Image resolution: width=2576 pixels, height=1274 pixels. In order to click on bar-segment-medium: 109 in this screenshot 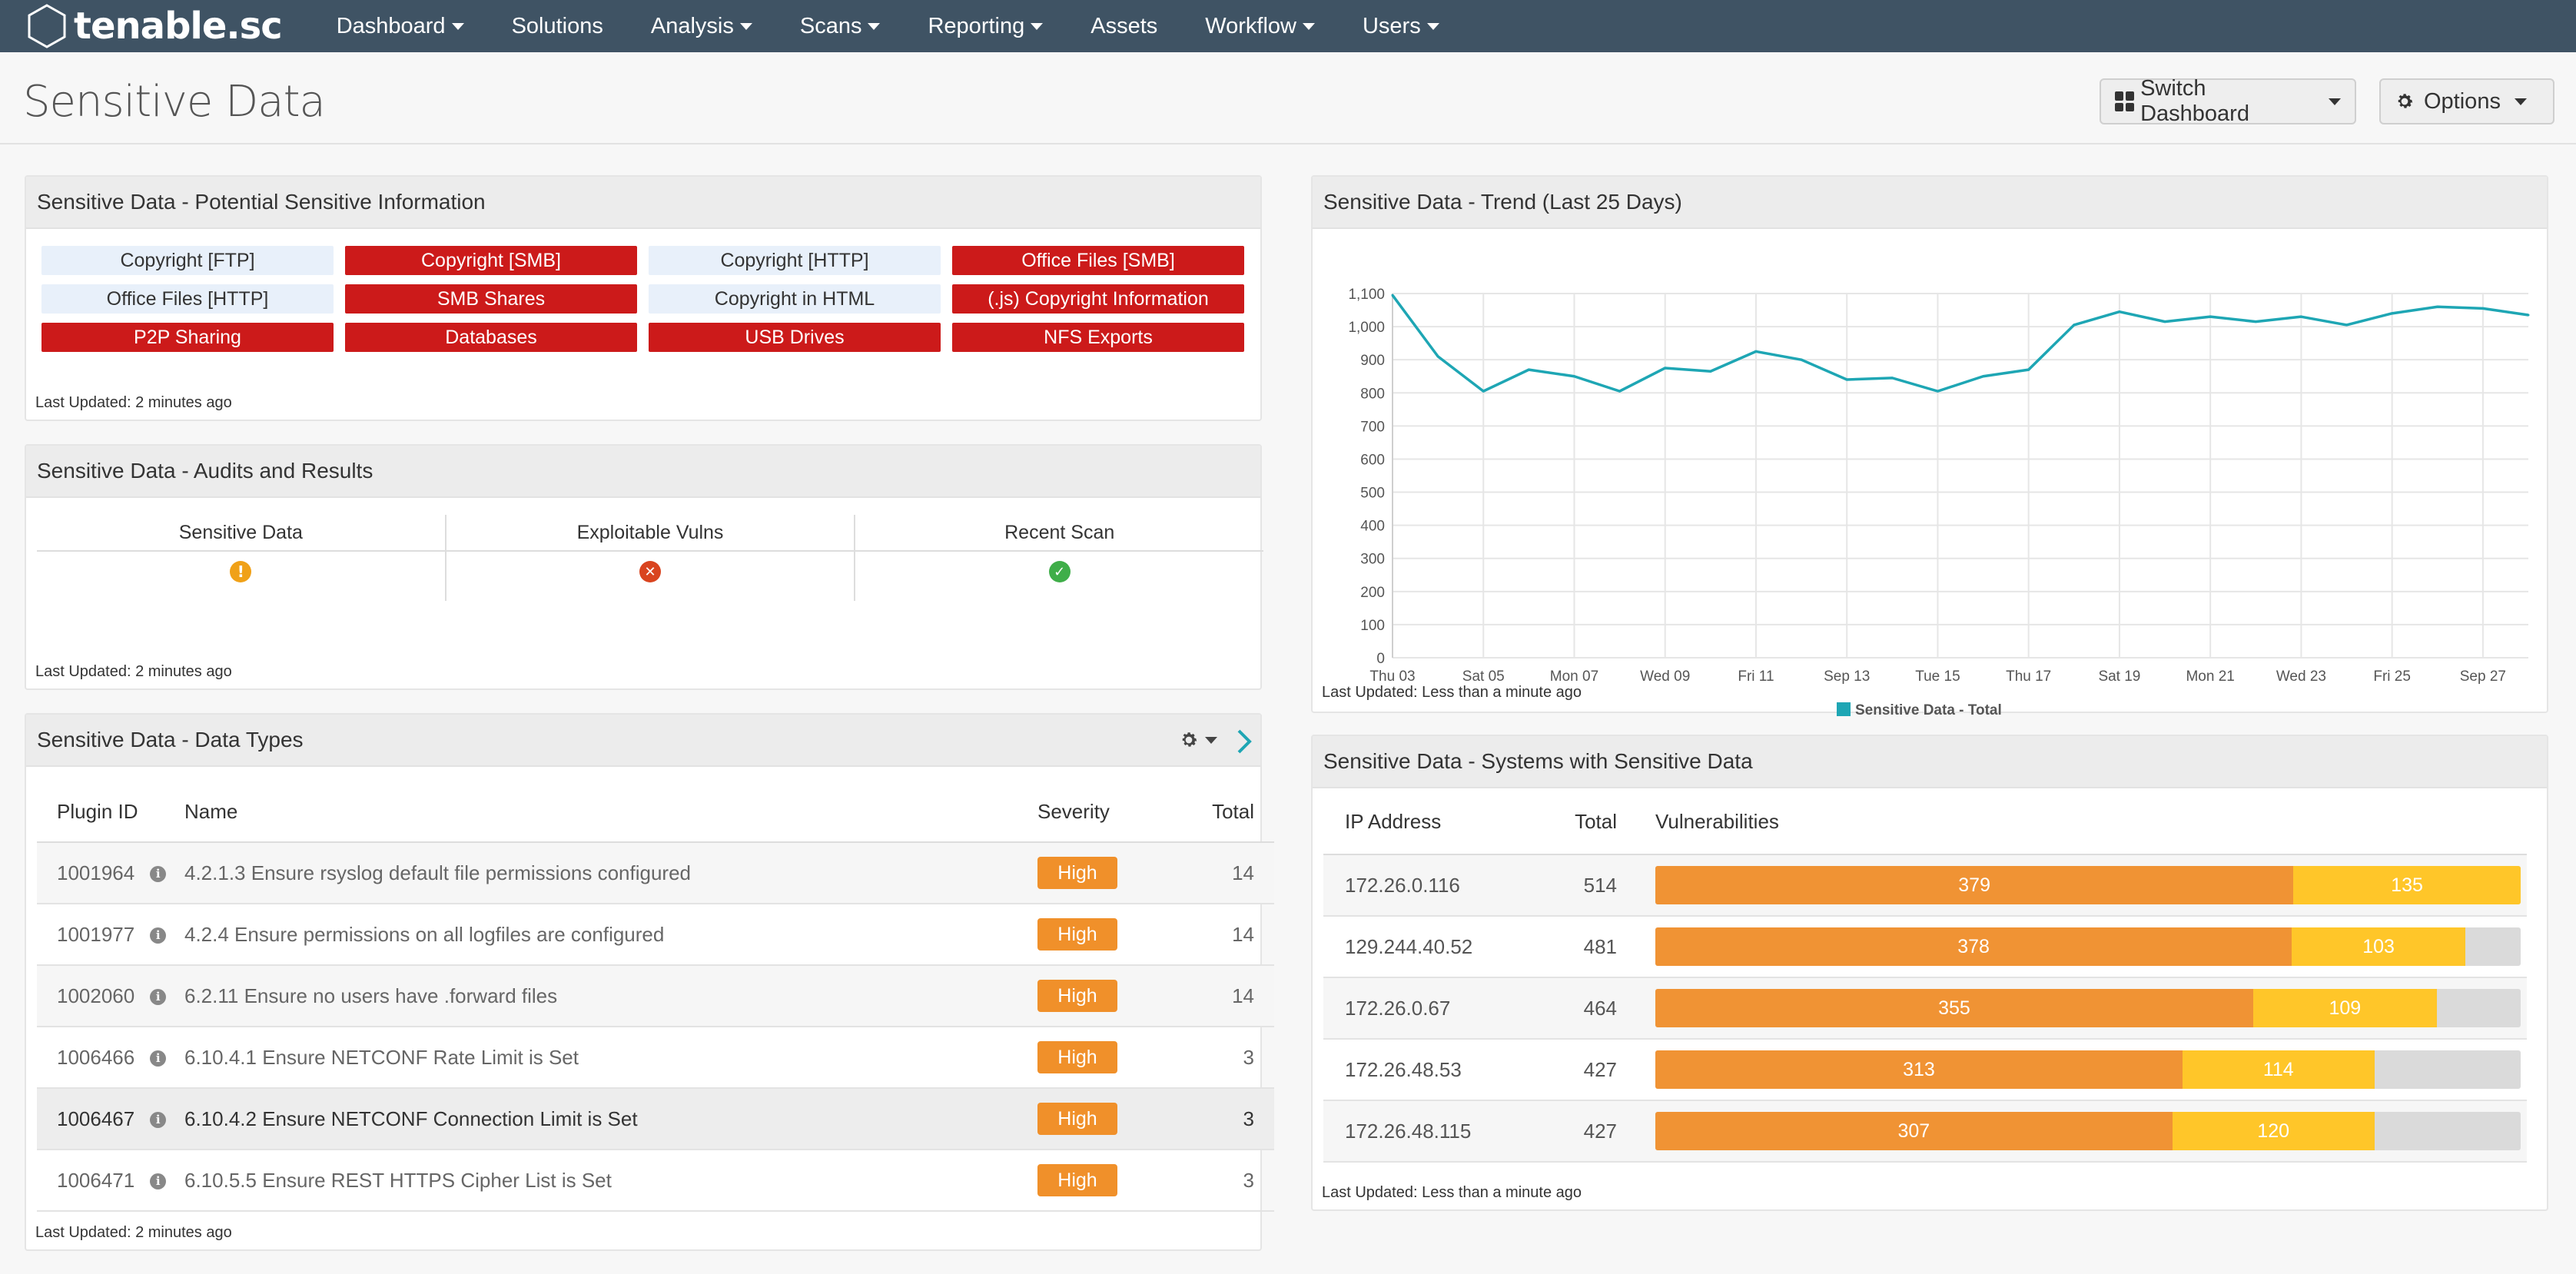, I will do `click(2344, 1008)`.